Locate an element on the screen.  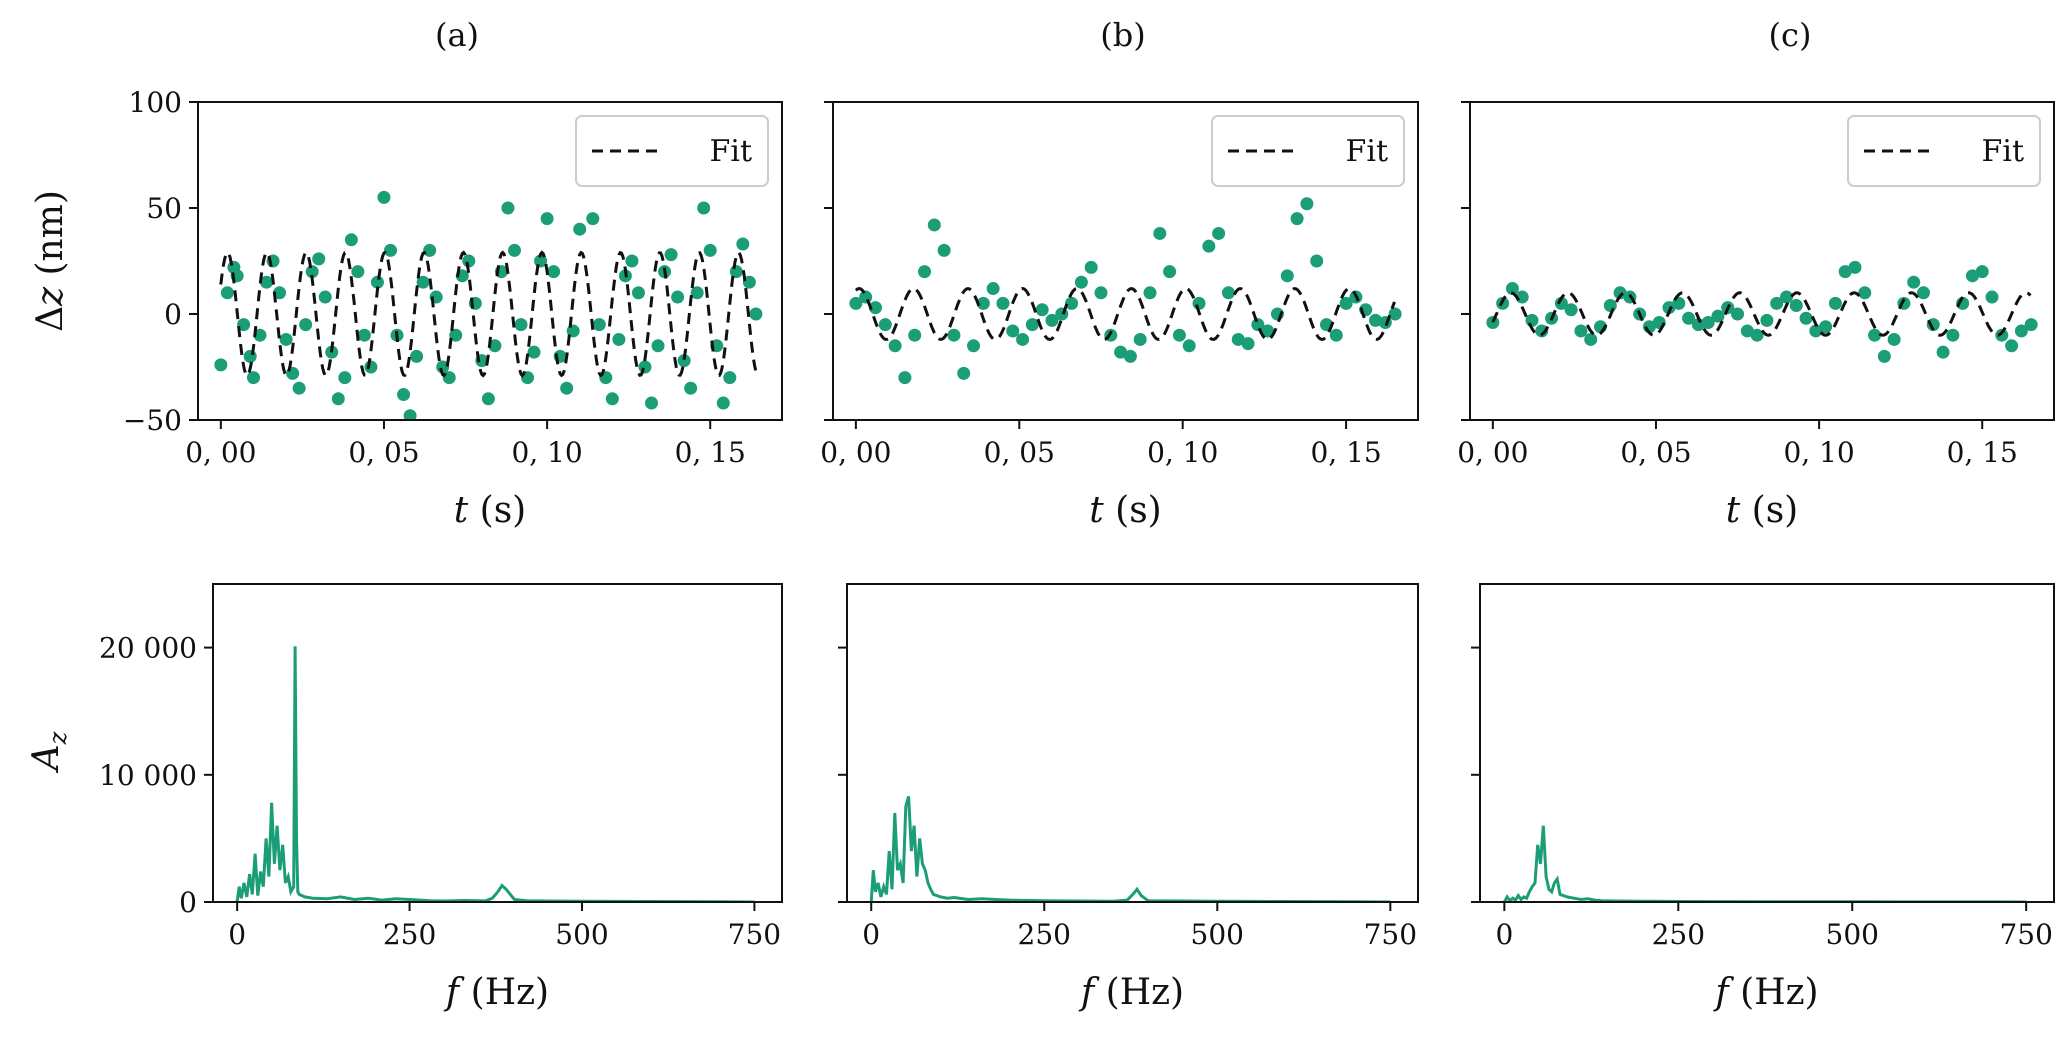
y-tick-label: −50 is located at coordinates (152, 420).